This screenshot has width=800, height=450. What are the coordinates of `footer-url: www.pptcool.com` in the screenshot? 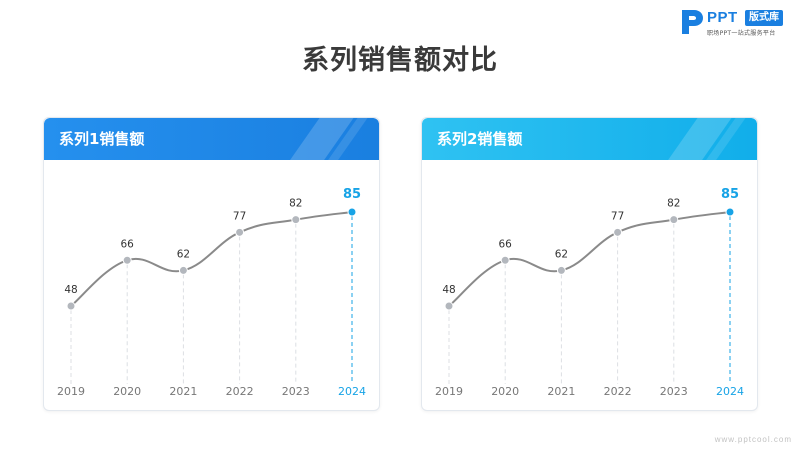 It's located at (753, 439).